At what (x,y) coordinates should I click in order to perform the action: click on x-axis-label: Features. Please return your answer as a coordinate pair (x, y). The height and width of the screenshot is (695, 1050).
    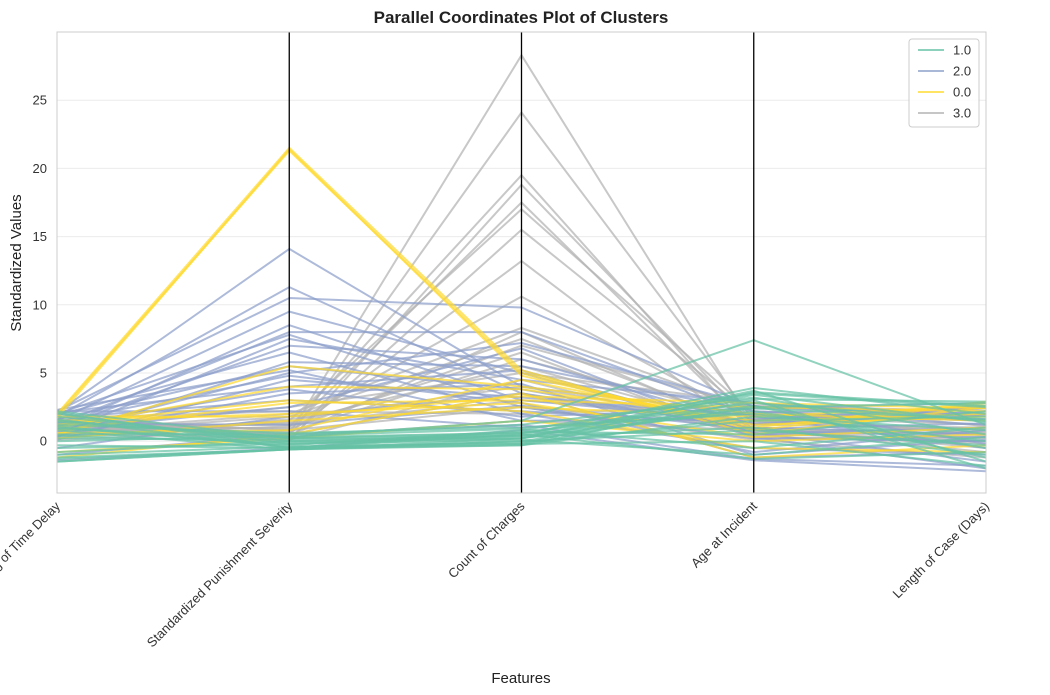
    Looking at the image, I should click on (520, 678).